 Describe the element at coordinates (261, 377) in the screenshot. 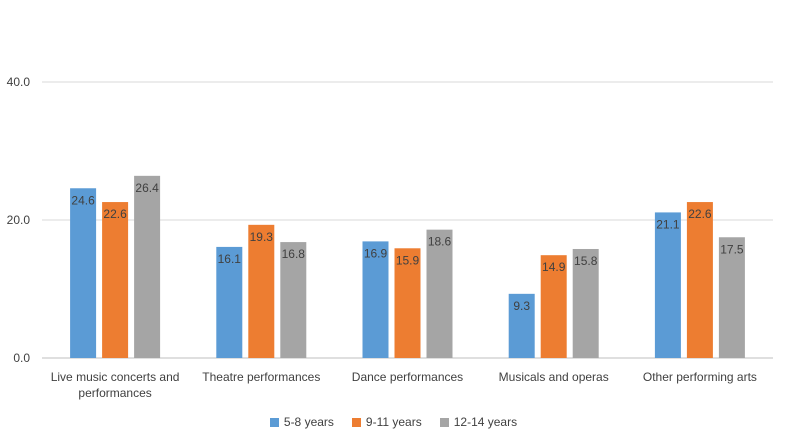

I see `x-tick-label: Theatre performances` at that location.